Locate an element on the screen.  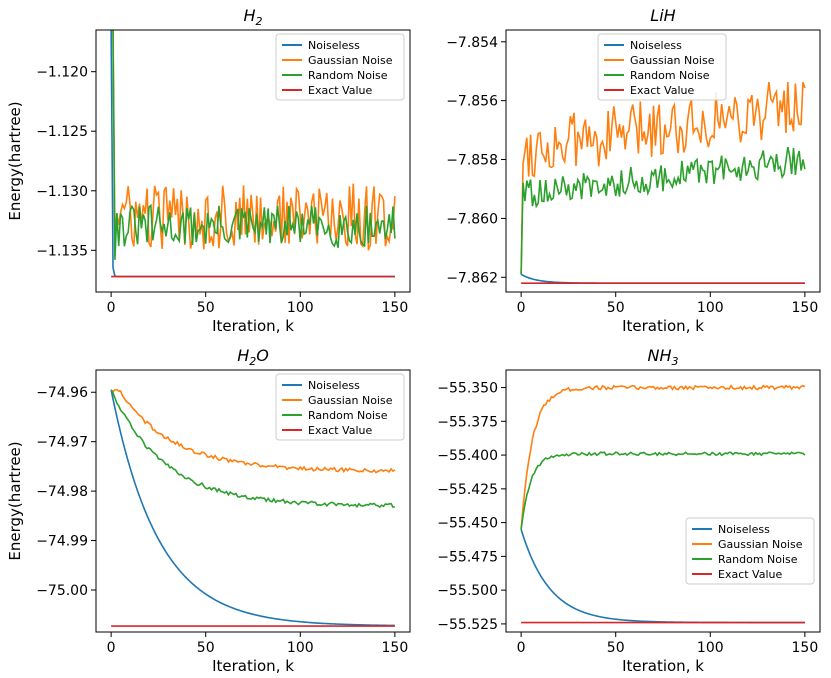
y-tick-label: −1.120 is located at coordinates (62, 73).